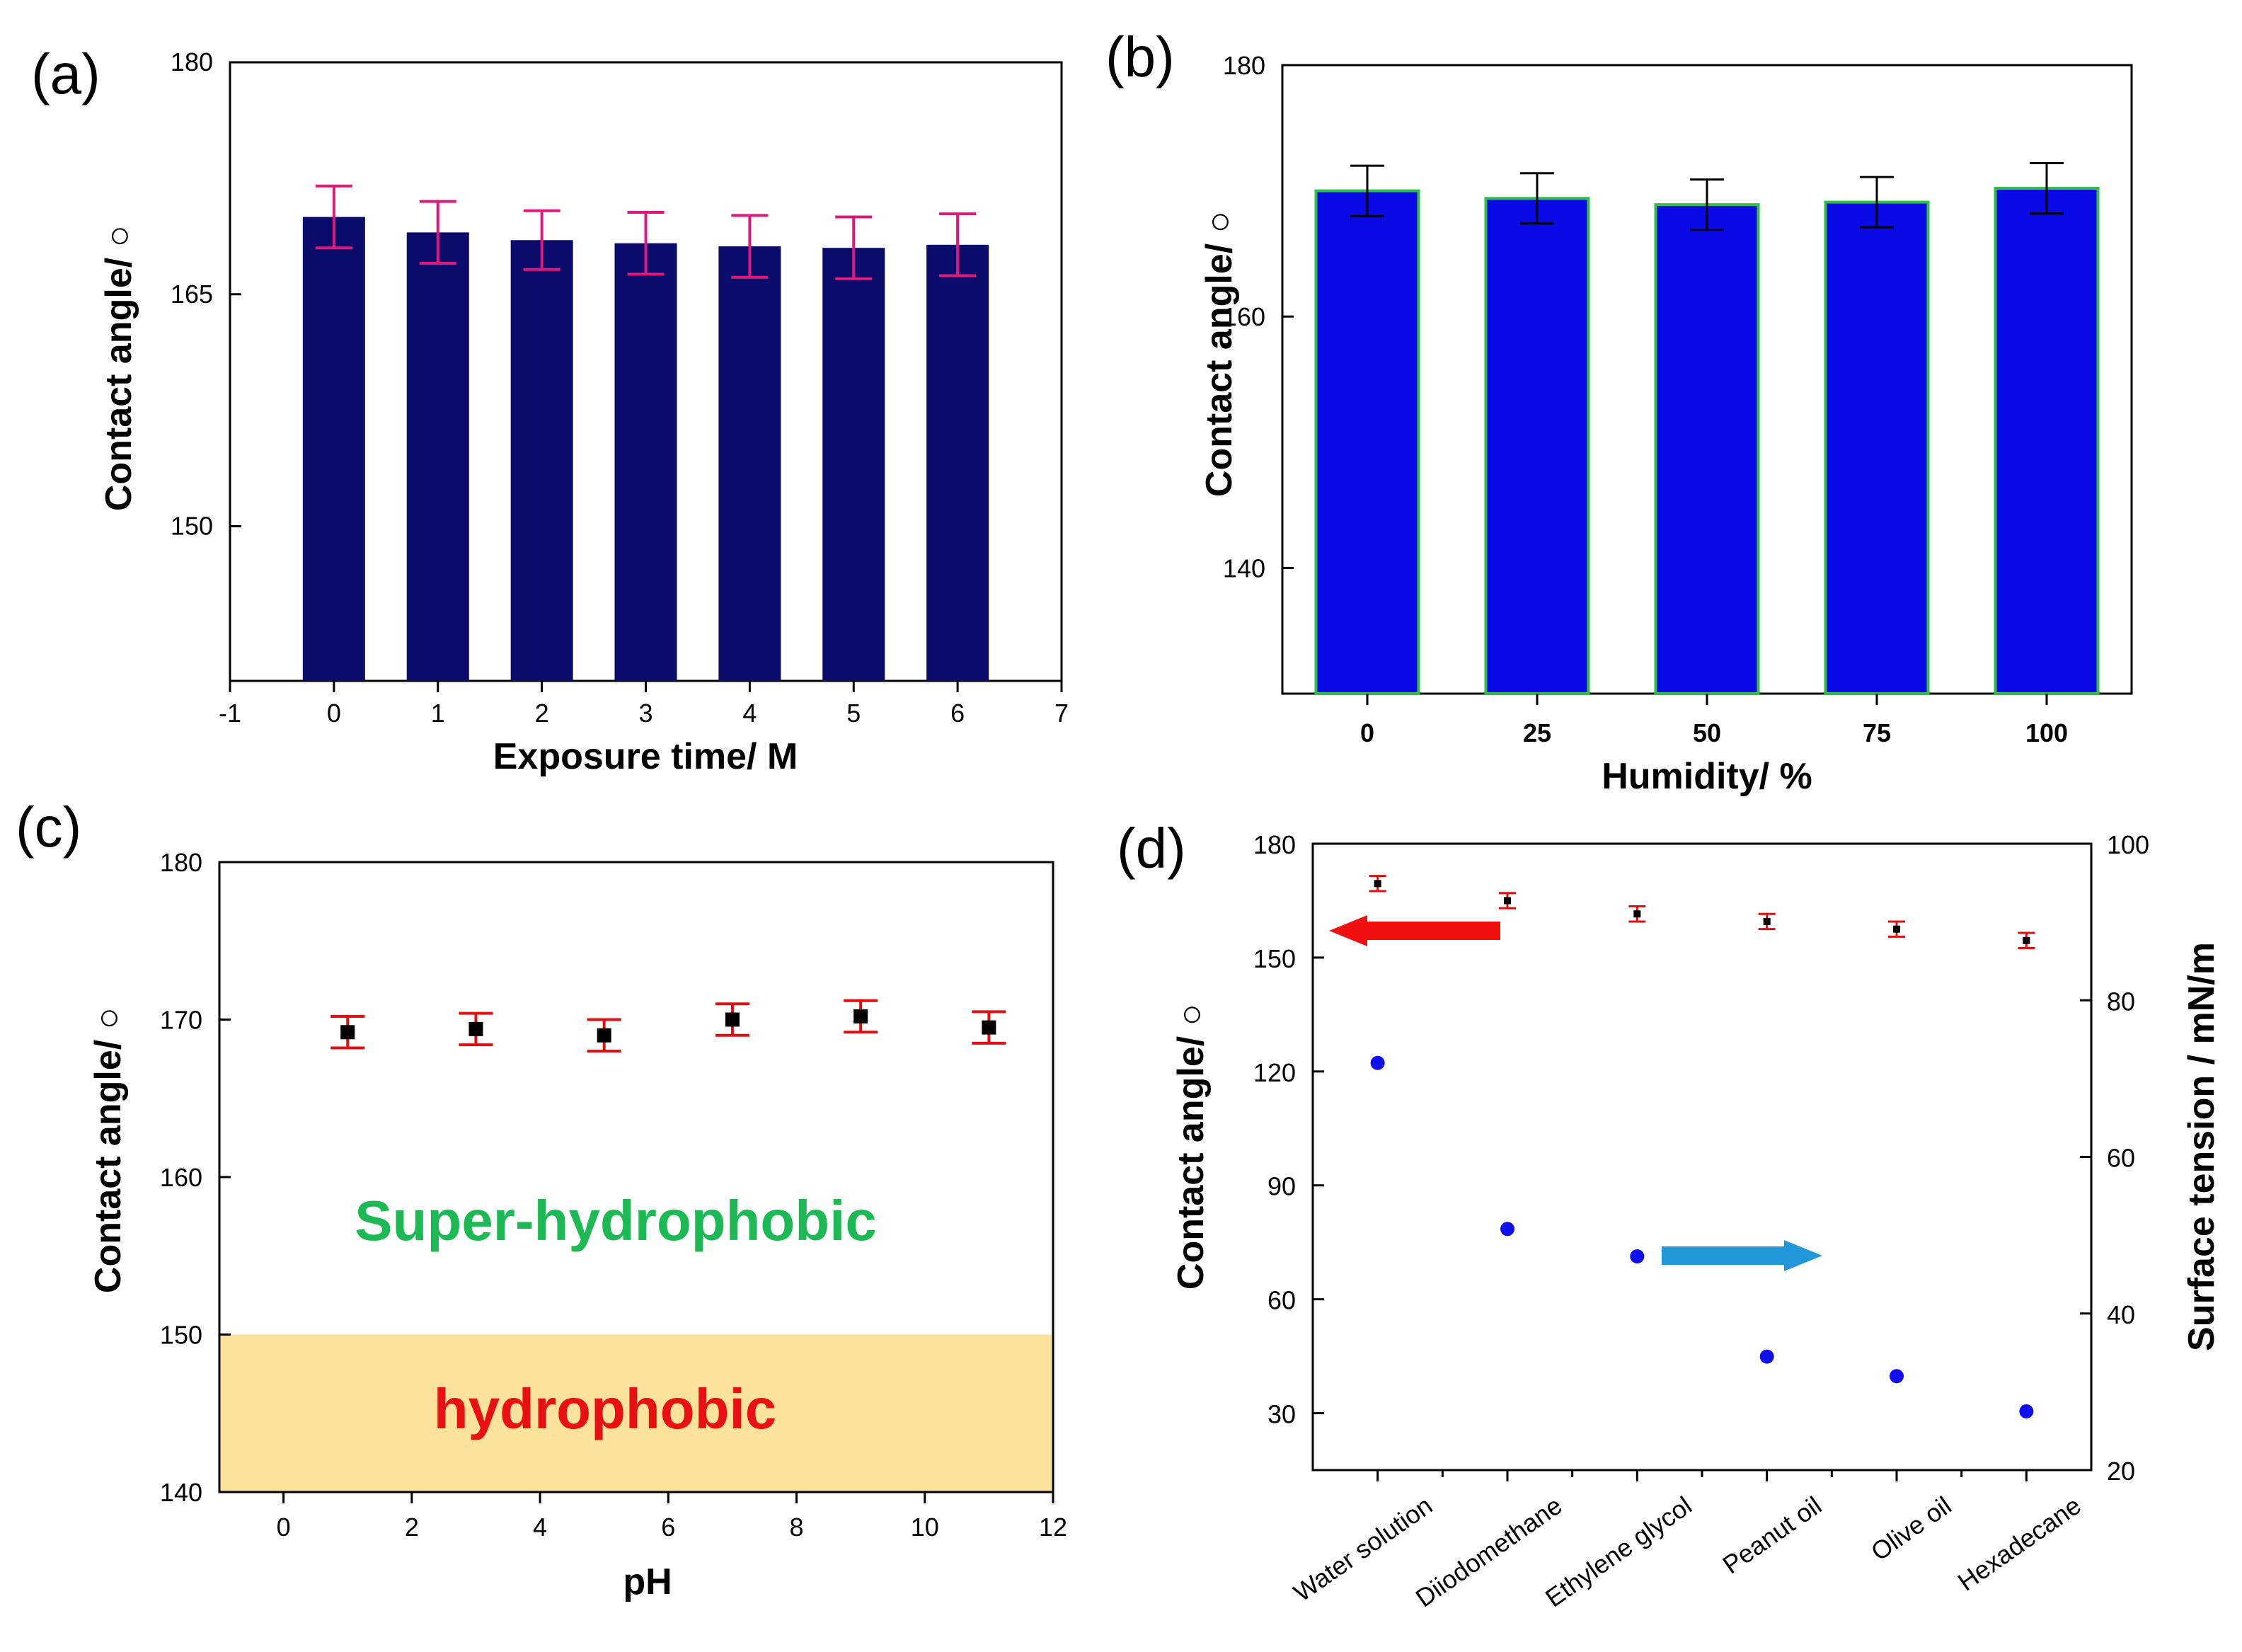 Image resolution: width=2242 pixels, height=1652 pixels. Describe the element at coordinates (65, 73) in the screenshot. I see `panel-a-label: (a)` at that location.